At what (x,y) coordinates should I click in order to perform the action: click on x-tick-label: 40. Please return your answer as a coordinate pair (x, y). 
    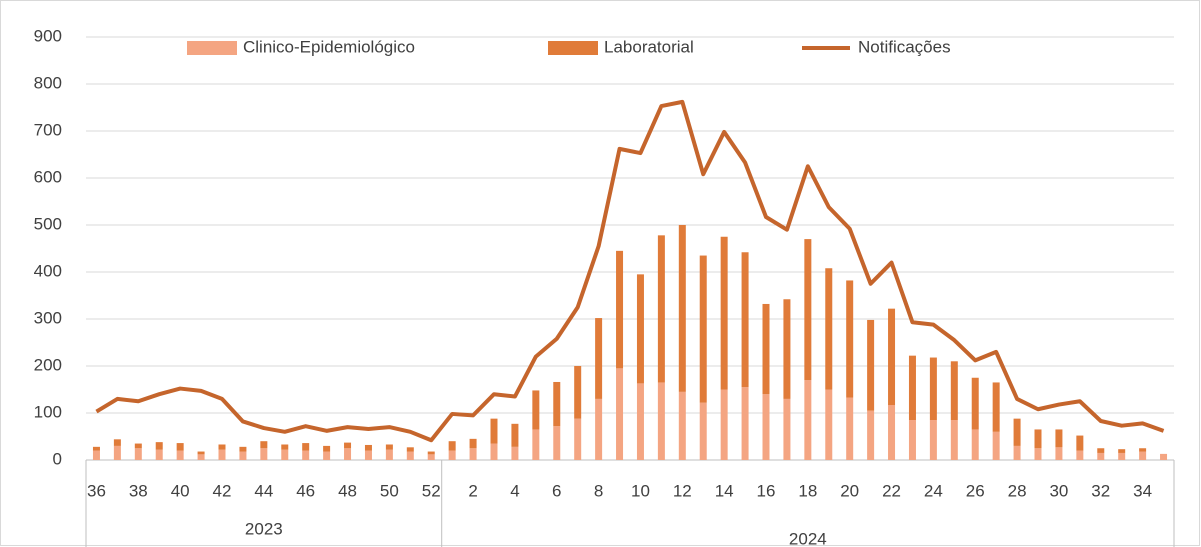
    Looking at the image, I should click on (180, 490).